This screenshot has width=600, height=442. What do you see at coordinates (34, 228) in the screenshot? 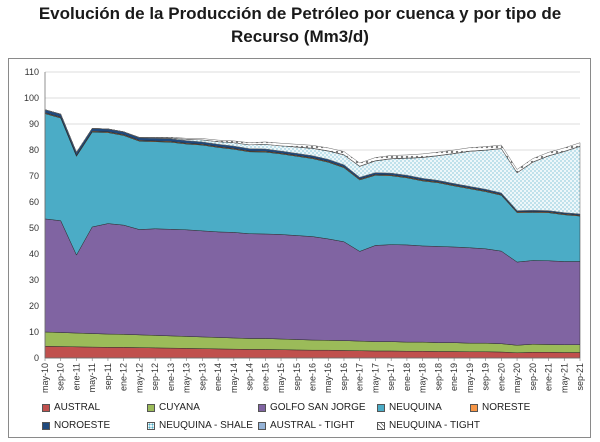
I see `y-tick-label: 50` at bounding box center [34, 228].